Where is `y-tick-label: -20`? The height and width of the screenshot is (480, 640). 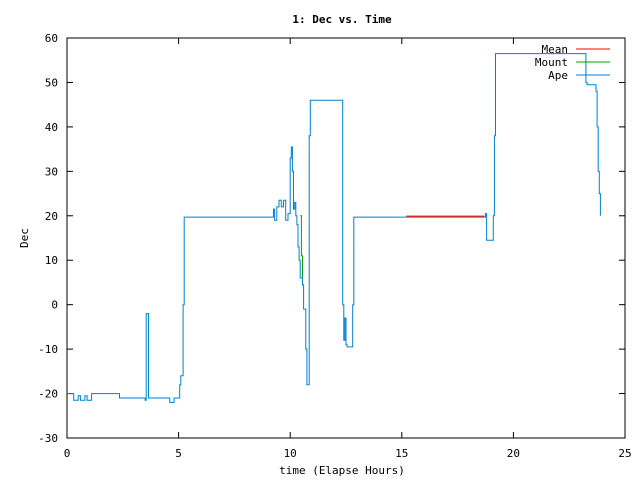 y-tick-label: -20 is located at coordinates (48, 394).